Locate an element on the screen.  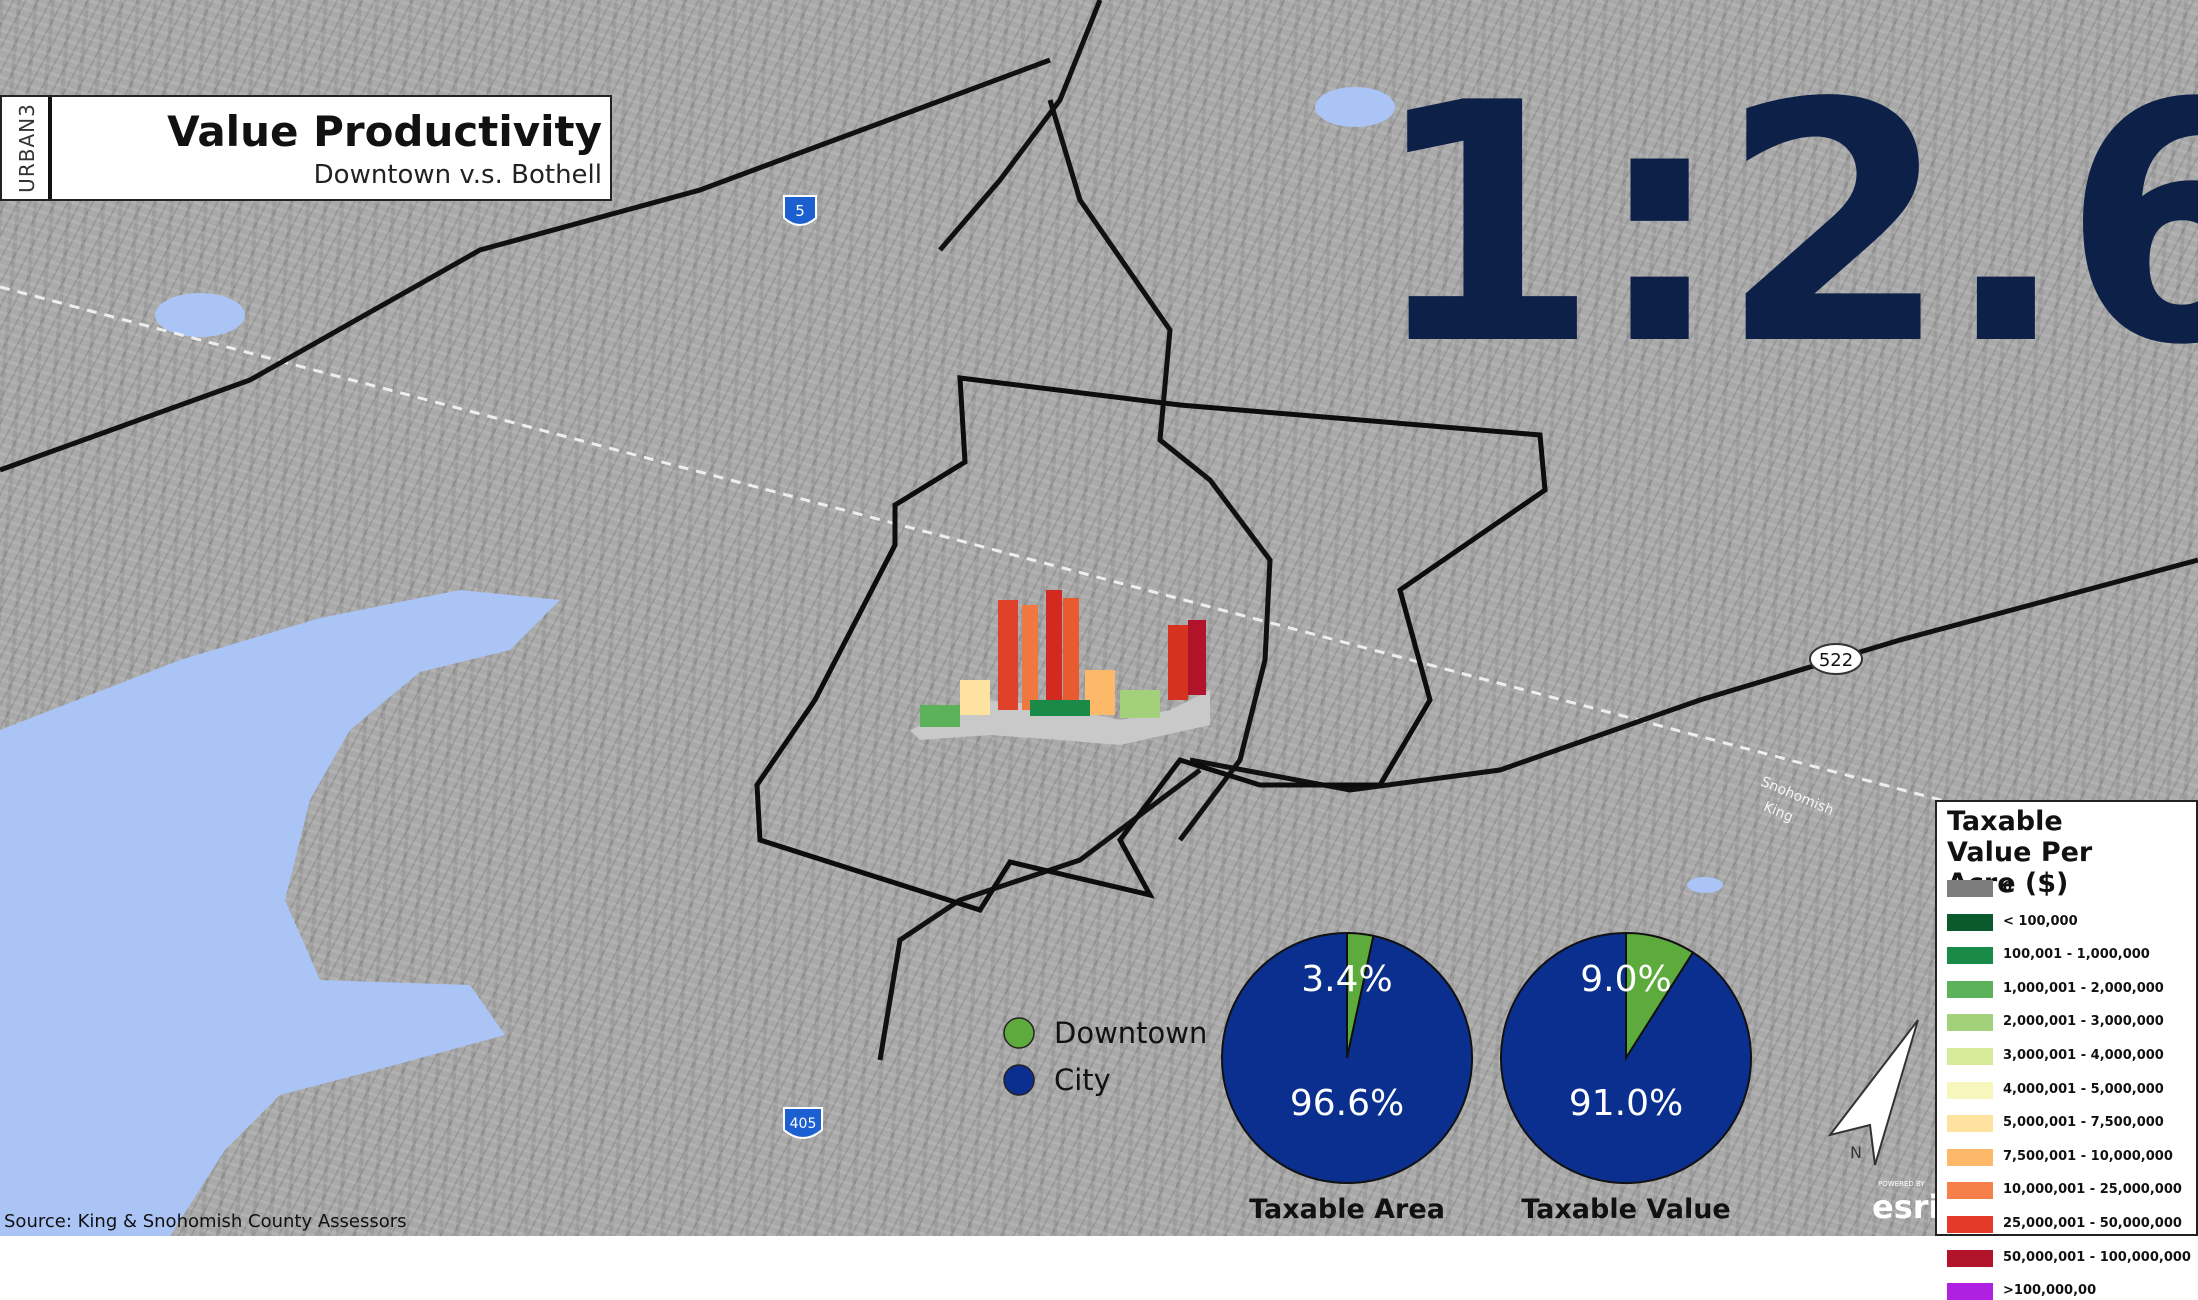
legend-label: Downtown is located at coordinates (1130, 1033).